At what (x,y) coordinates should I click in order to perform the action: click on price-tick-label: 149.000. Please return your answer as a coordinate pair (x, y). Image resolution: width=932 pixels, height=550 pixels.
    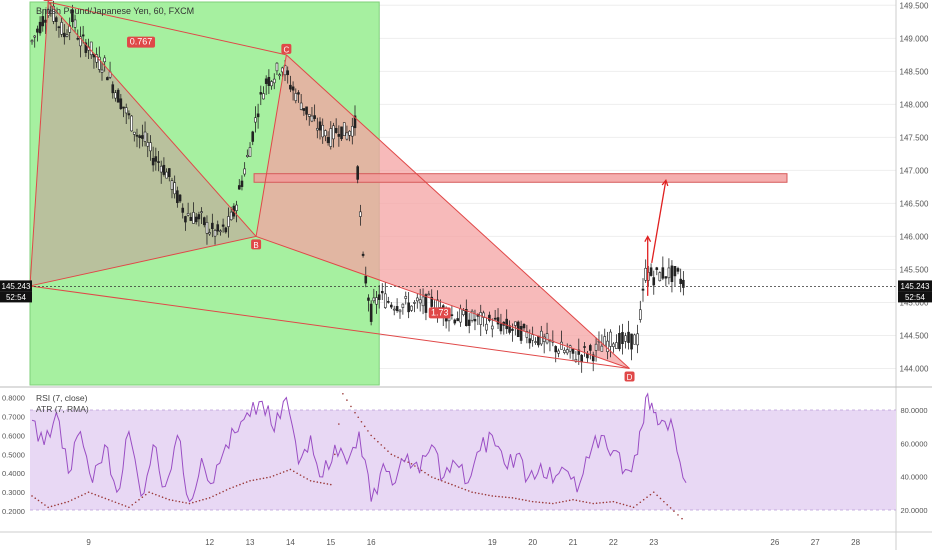
    Looking at the image, I should click on (914, 38).